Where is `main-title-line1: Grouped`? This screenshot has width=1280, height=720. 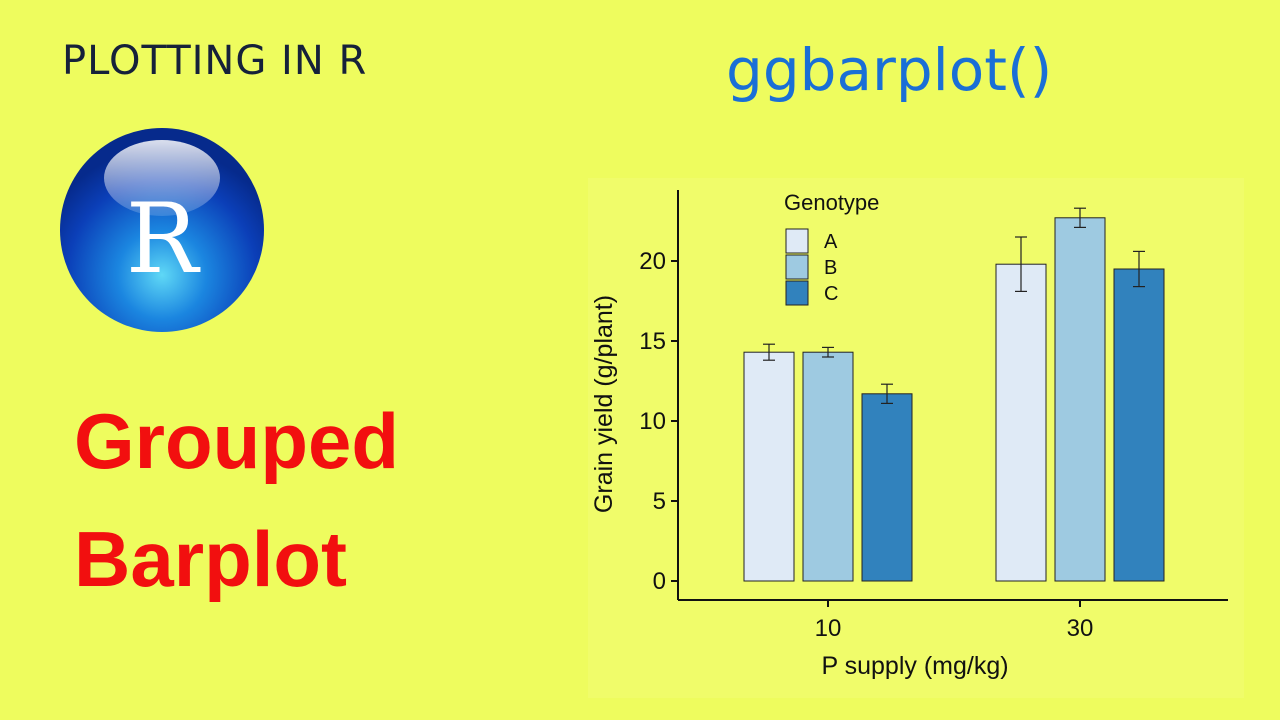 main-title-line1: Grouped is located at coordinates (236, 441).